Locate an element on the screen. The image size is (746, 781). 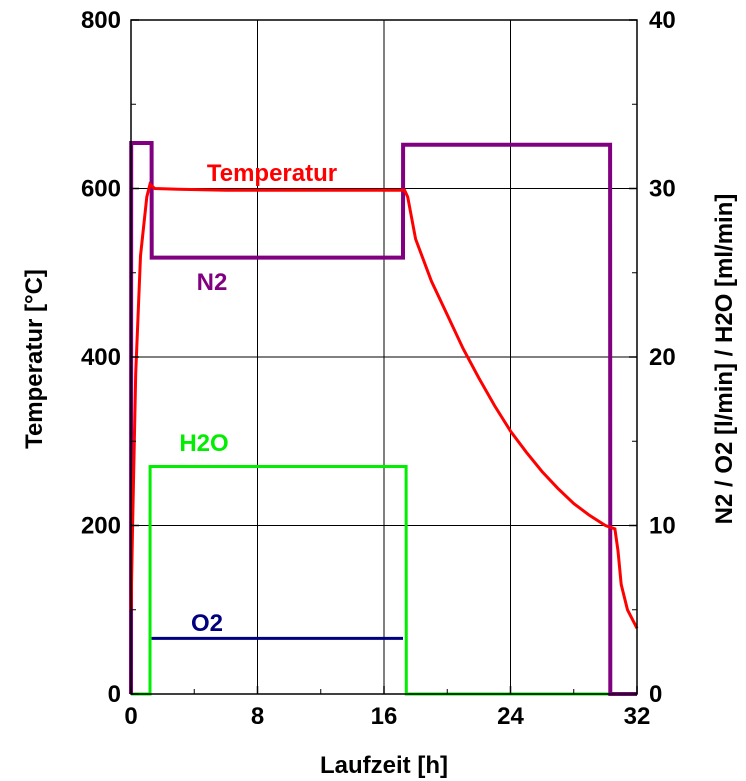
x-tick-label: 24 is located at coordinates (510, 716).